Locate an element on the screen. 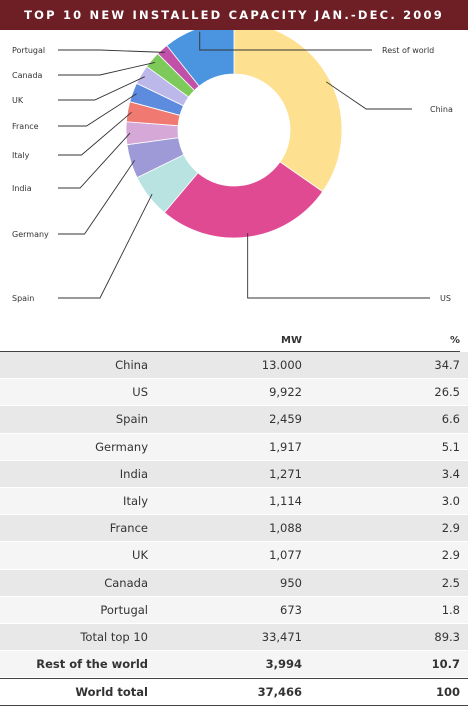 This screenshot has width=468, height=706. header-divider is located at coordinates (230, 351).